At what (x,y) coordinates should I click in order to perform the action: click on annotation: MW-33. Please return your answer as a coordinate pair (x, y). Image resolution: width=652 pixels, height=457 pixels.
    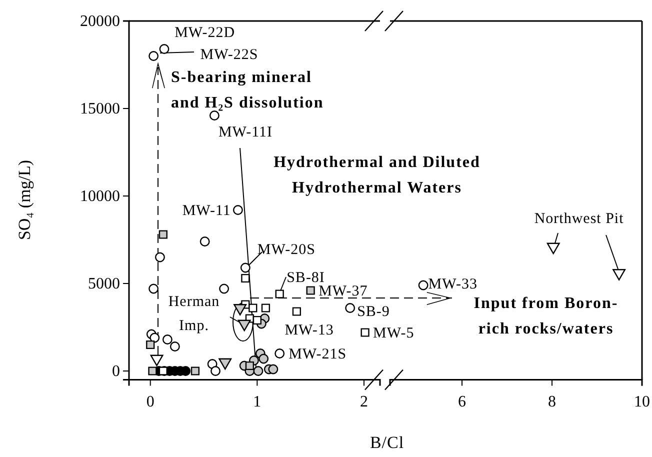
    Looking at the image, I should click on (453, 284).